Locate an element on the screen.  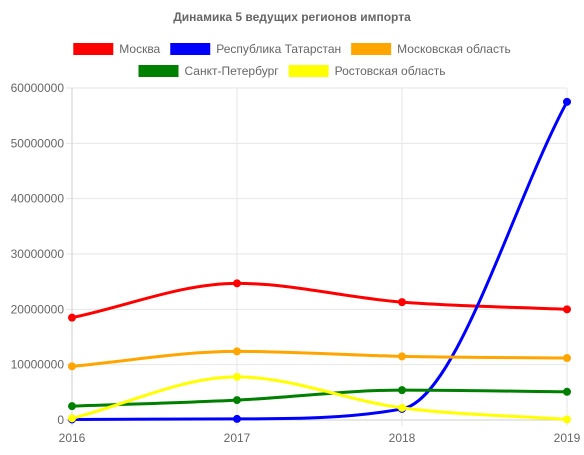
x-tick-label: 2016 is located at coordinates (72, 438).